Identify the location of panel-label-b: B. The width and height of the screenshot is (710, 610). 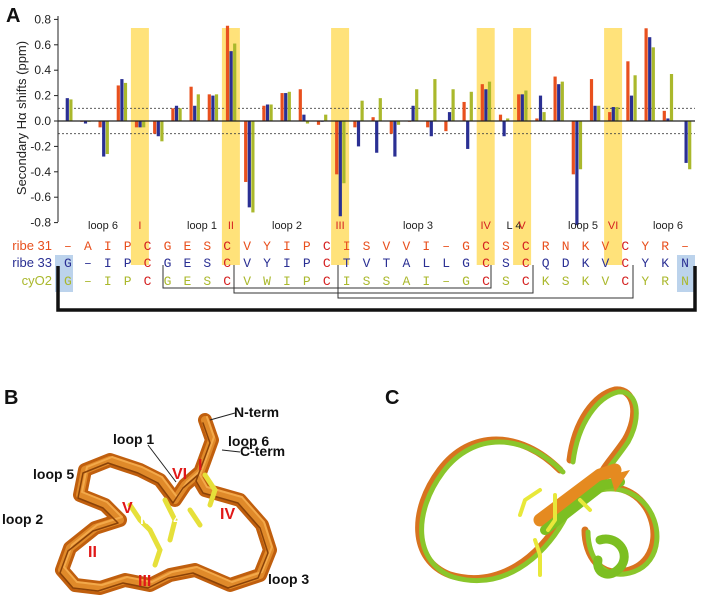
(11, 398).